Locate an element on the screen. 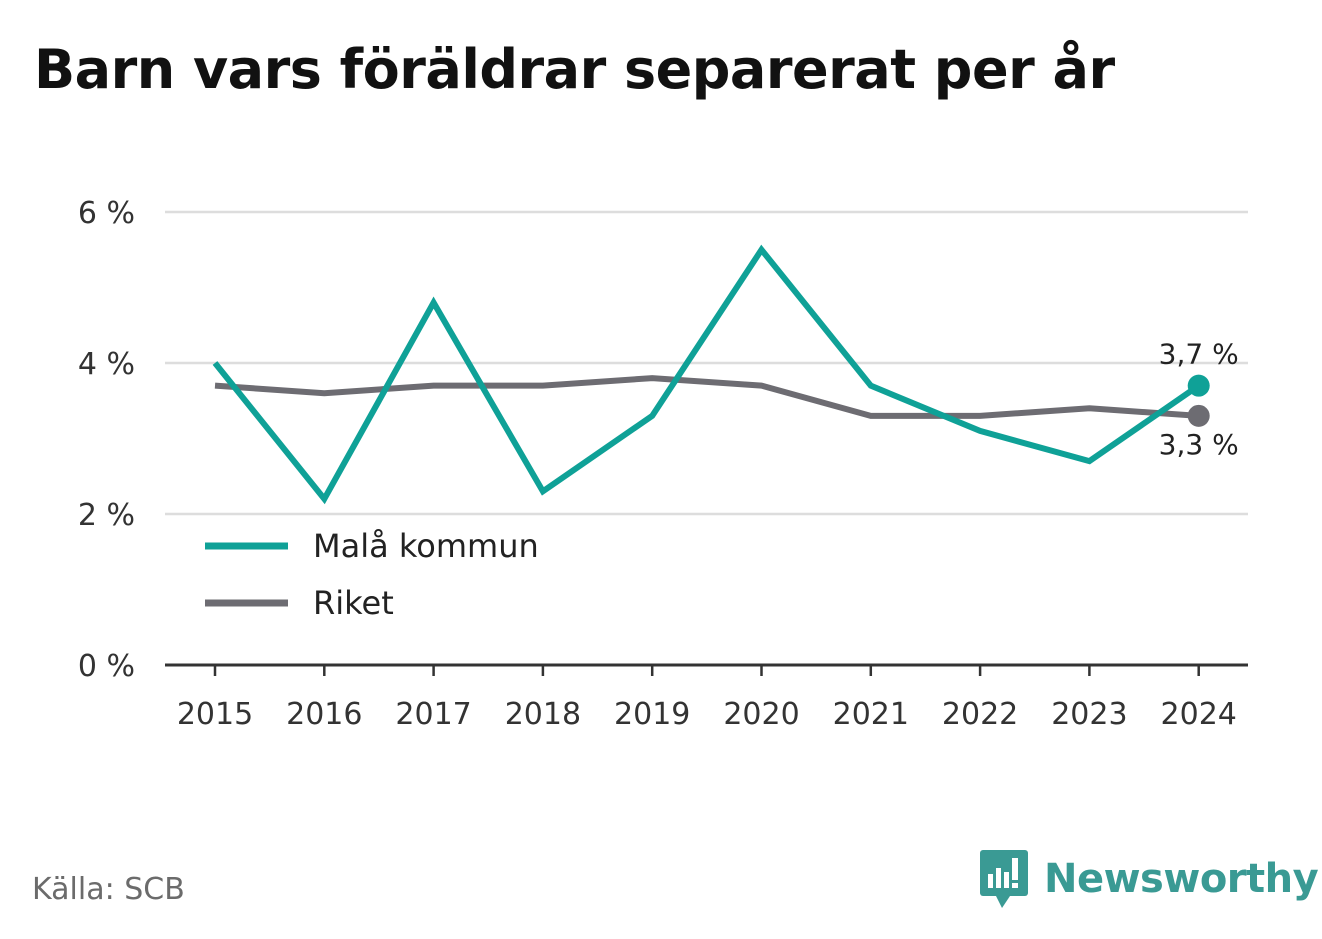 Image resolution: width=1322 pixels, height=939 pixels. x-tick-label: 2016 is located at coordinates (324, 714).